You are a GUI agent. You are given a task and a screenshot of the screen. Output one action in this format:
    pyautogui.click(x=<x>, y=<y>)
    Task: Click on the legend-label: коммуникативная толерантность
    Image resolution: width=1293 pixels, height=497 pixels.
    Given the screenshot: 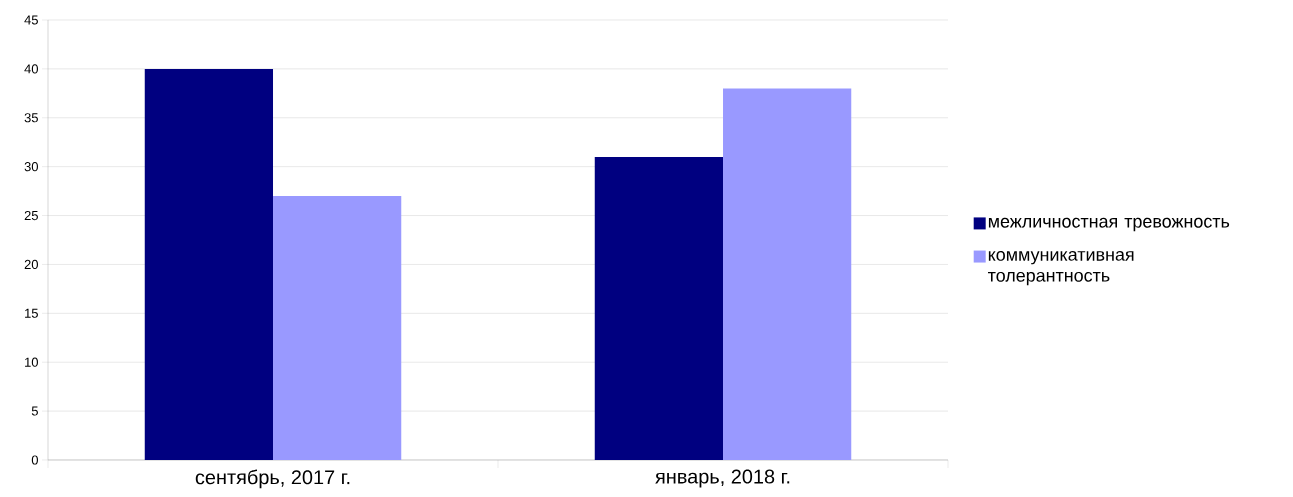 What is the action you would take?
    pyautogui.click(x=1061, y=268)
    